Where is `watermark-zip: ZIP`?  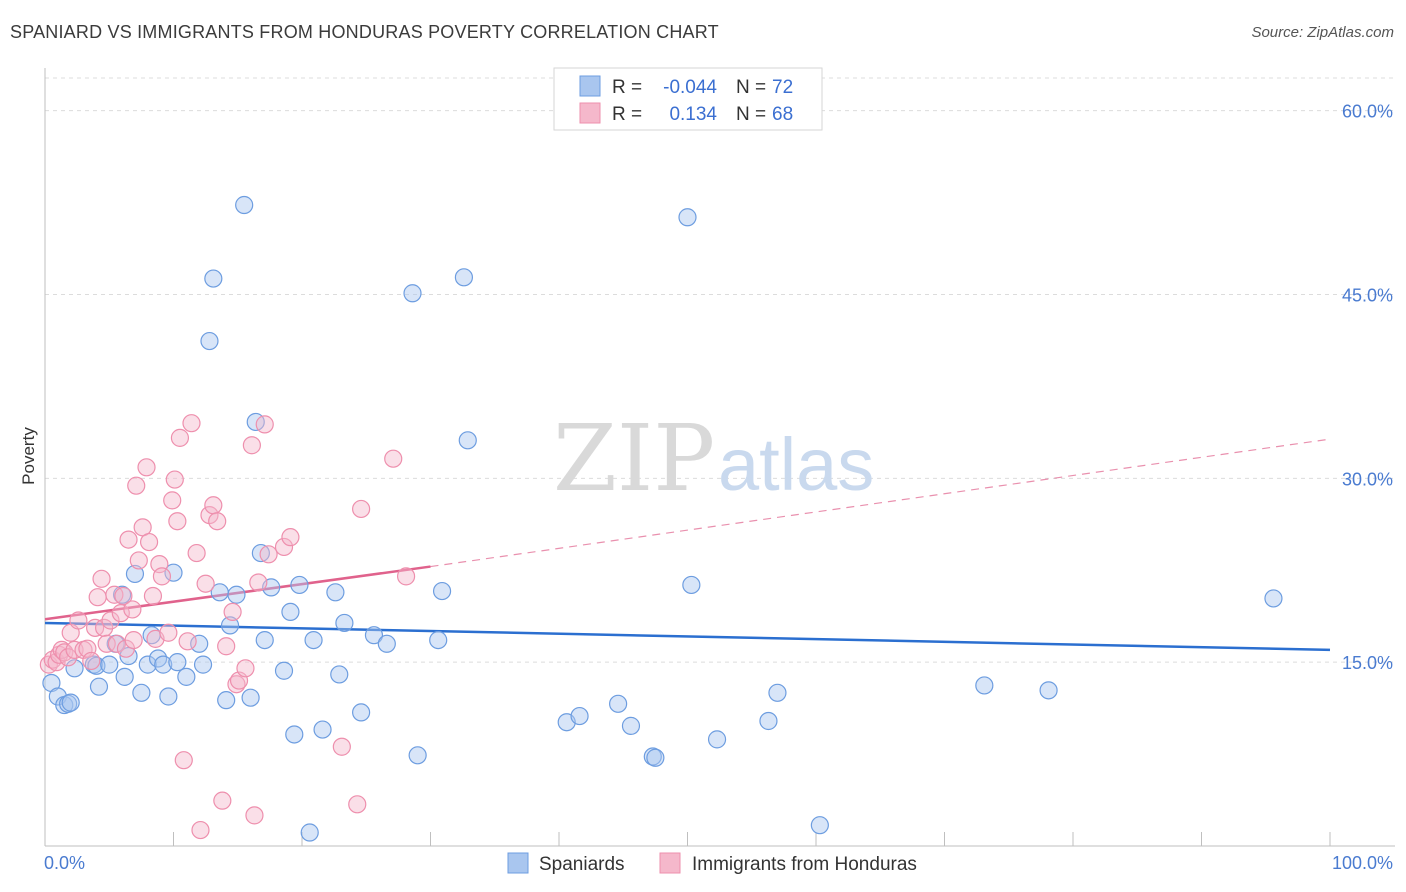 watermark-zip: ZIP is located at coordinates (634, 458).